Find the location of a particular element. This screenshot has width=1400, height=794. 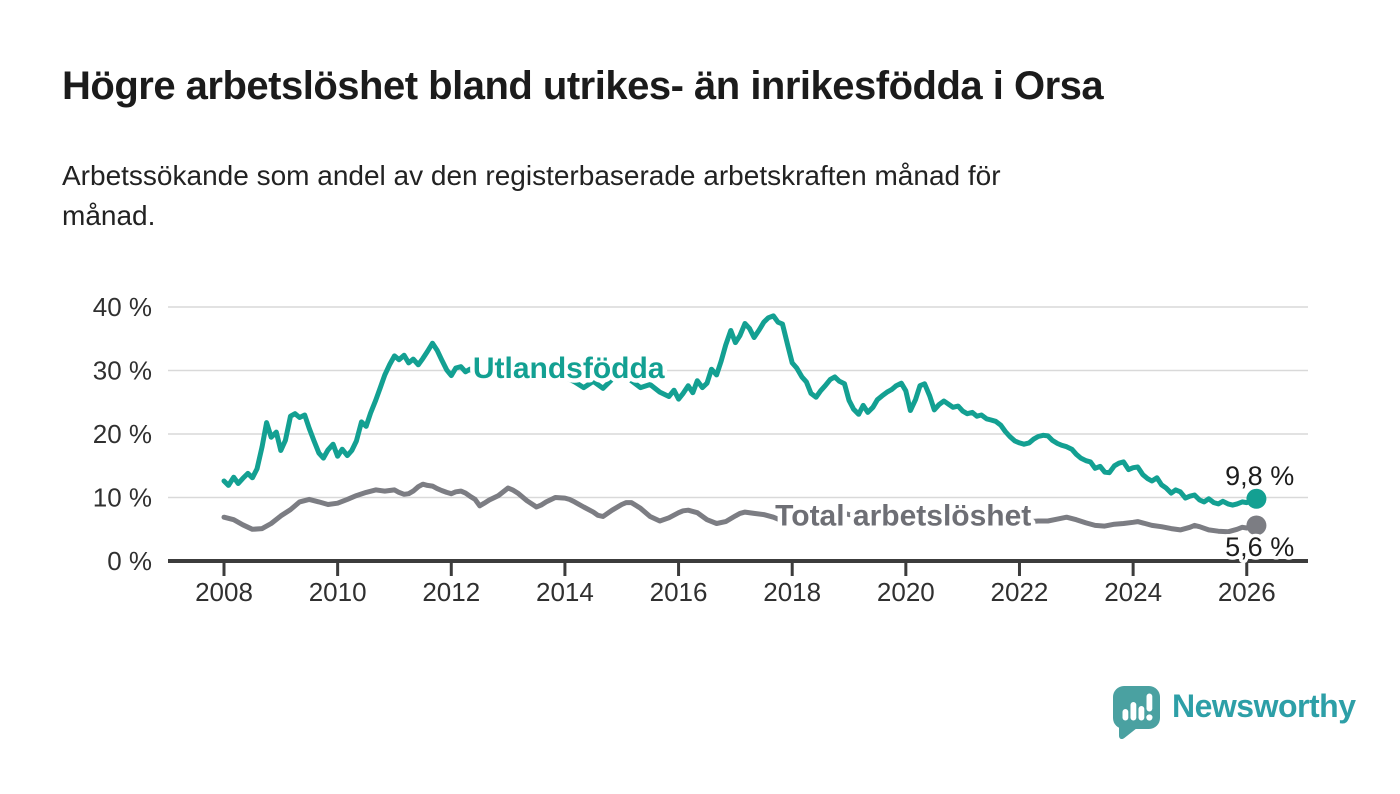

value-label-9-8-: 9,8 % is located at coordinates (1259, 476).